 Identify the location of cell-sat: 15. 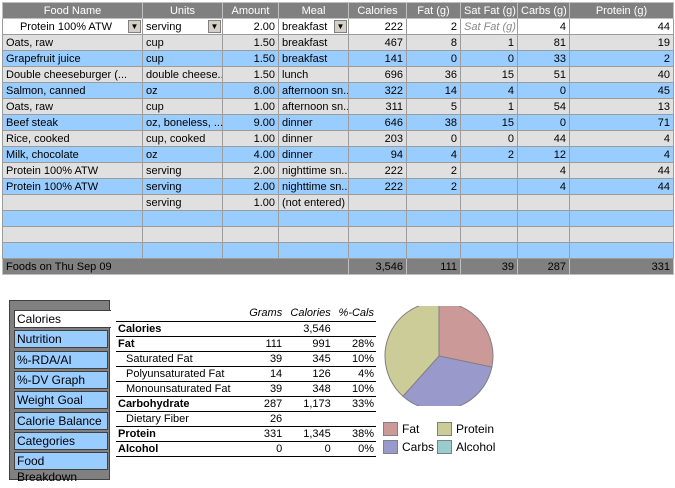
(489, 74).